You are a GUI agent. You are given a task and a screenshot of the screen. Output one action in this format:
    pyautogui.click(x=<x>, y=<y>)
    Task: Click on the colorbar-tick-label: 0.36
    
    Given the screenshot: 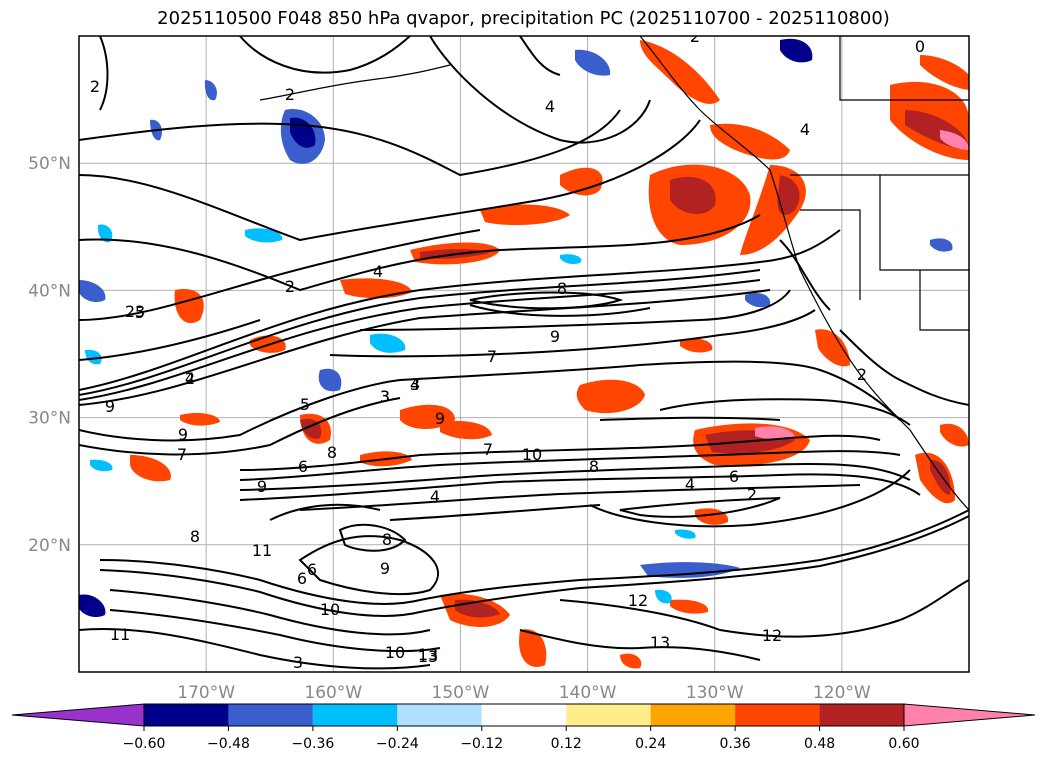 What is the action you would take?
    pyautogui.click(x=735, y=744)
    